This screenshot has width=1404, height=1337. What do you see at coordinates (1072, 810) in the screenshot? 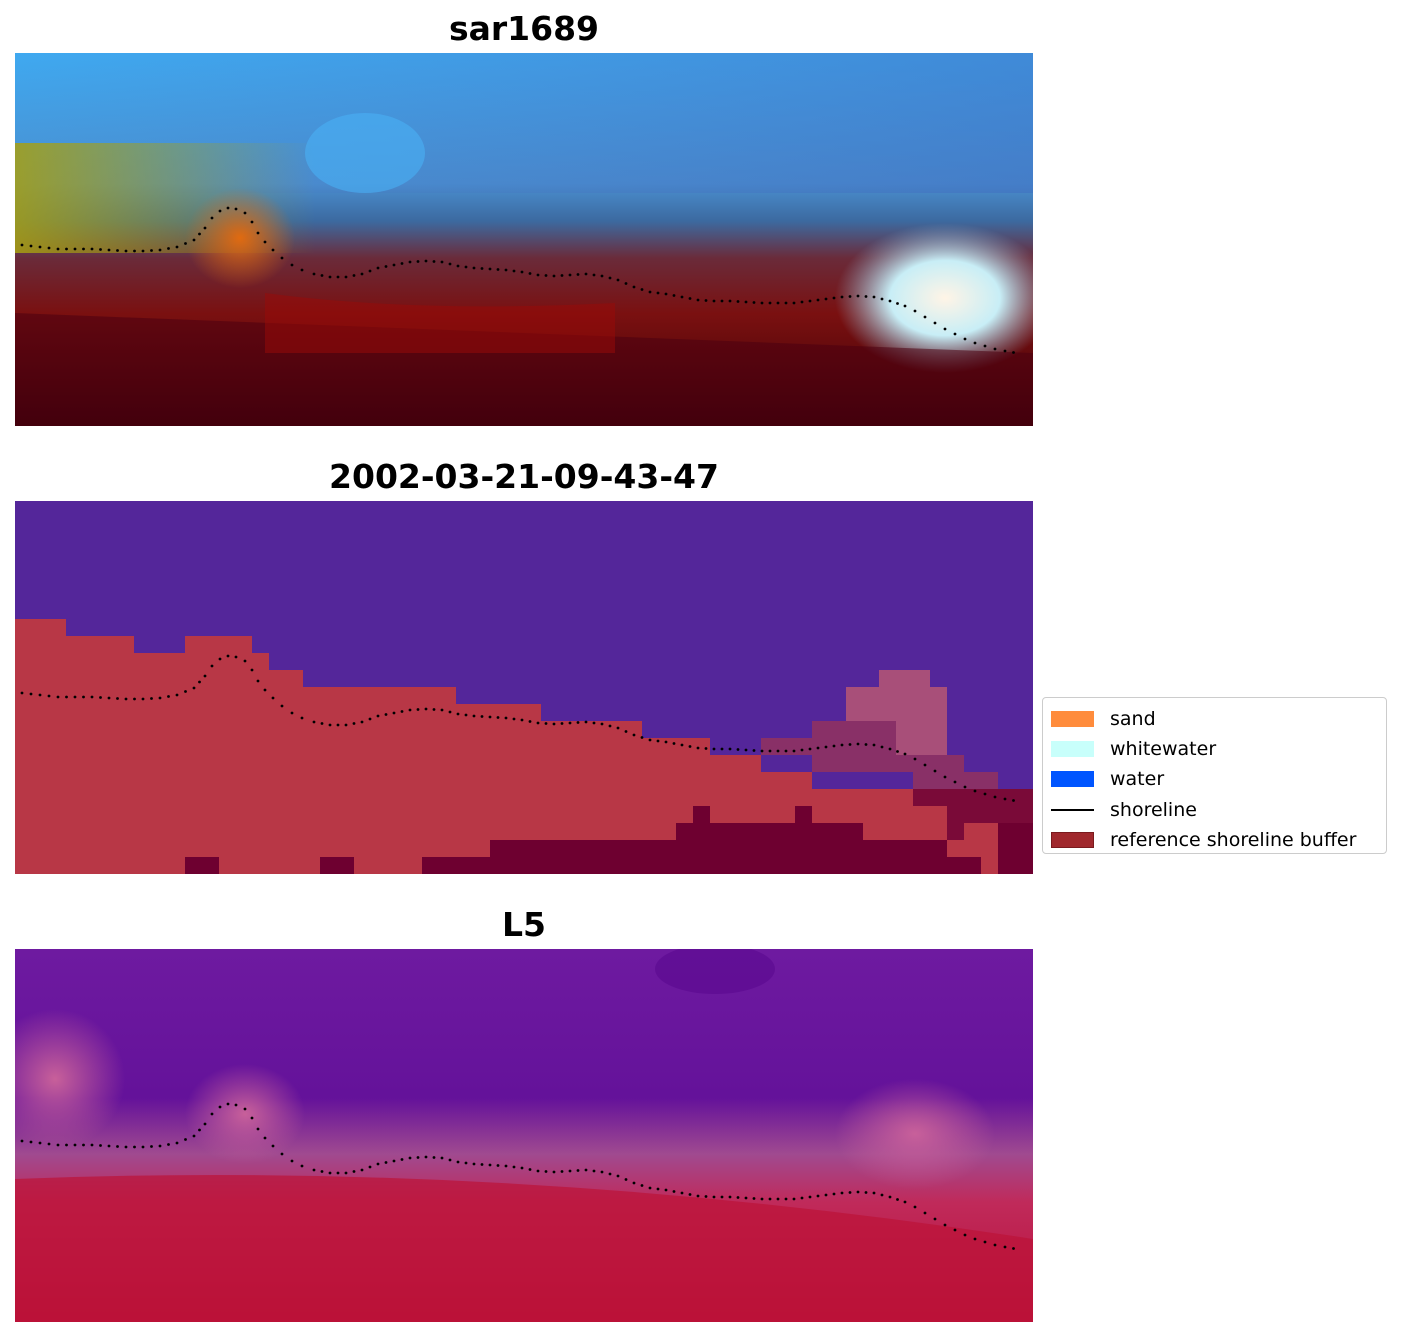
I see `shoreline-line-swatch` at bounding box center [1072, 810].